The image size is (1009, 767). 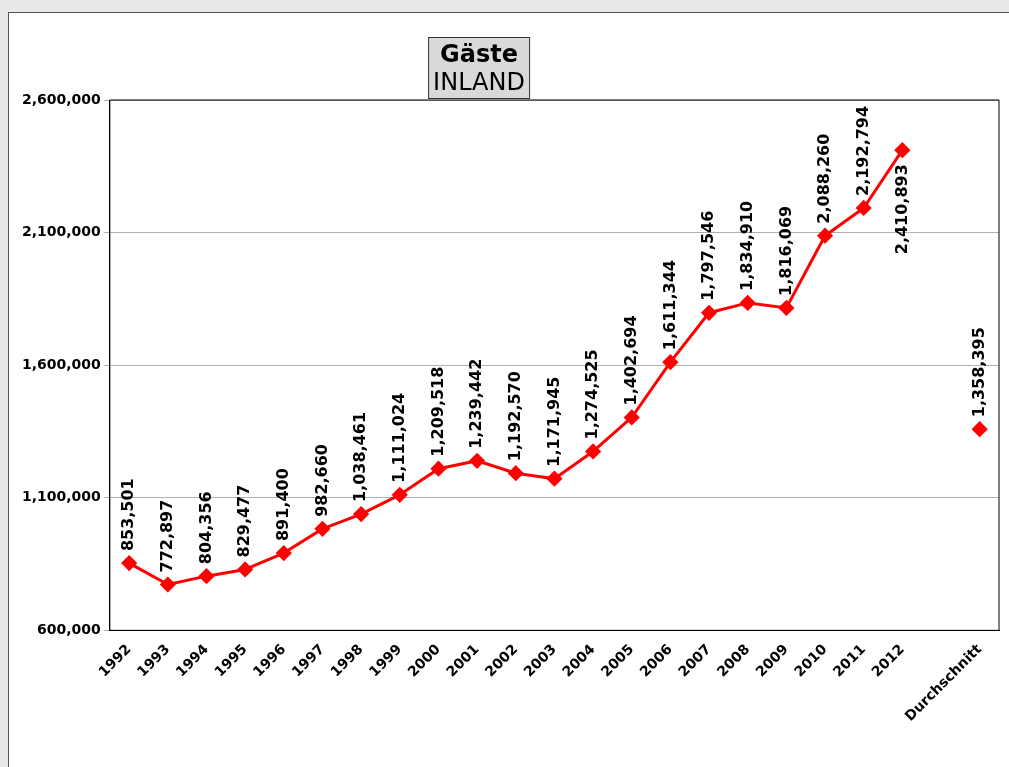 I want to click on data-label: 1,038,461, so click(x=360, y=457).